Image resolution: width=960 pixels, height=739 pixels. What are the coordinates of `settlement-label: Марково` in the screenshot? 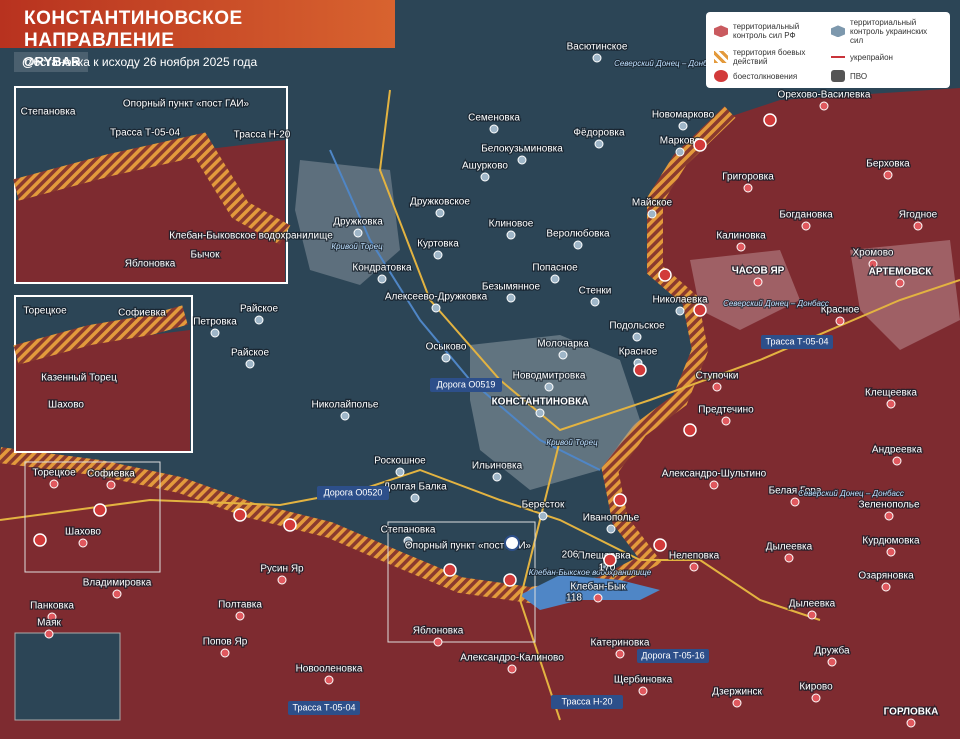 It's located at (680, 141).